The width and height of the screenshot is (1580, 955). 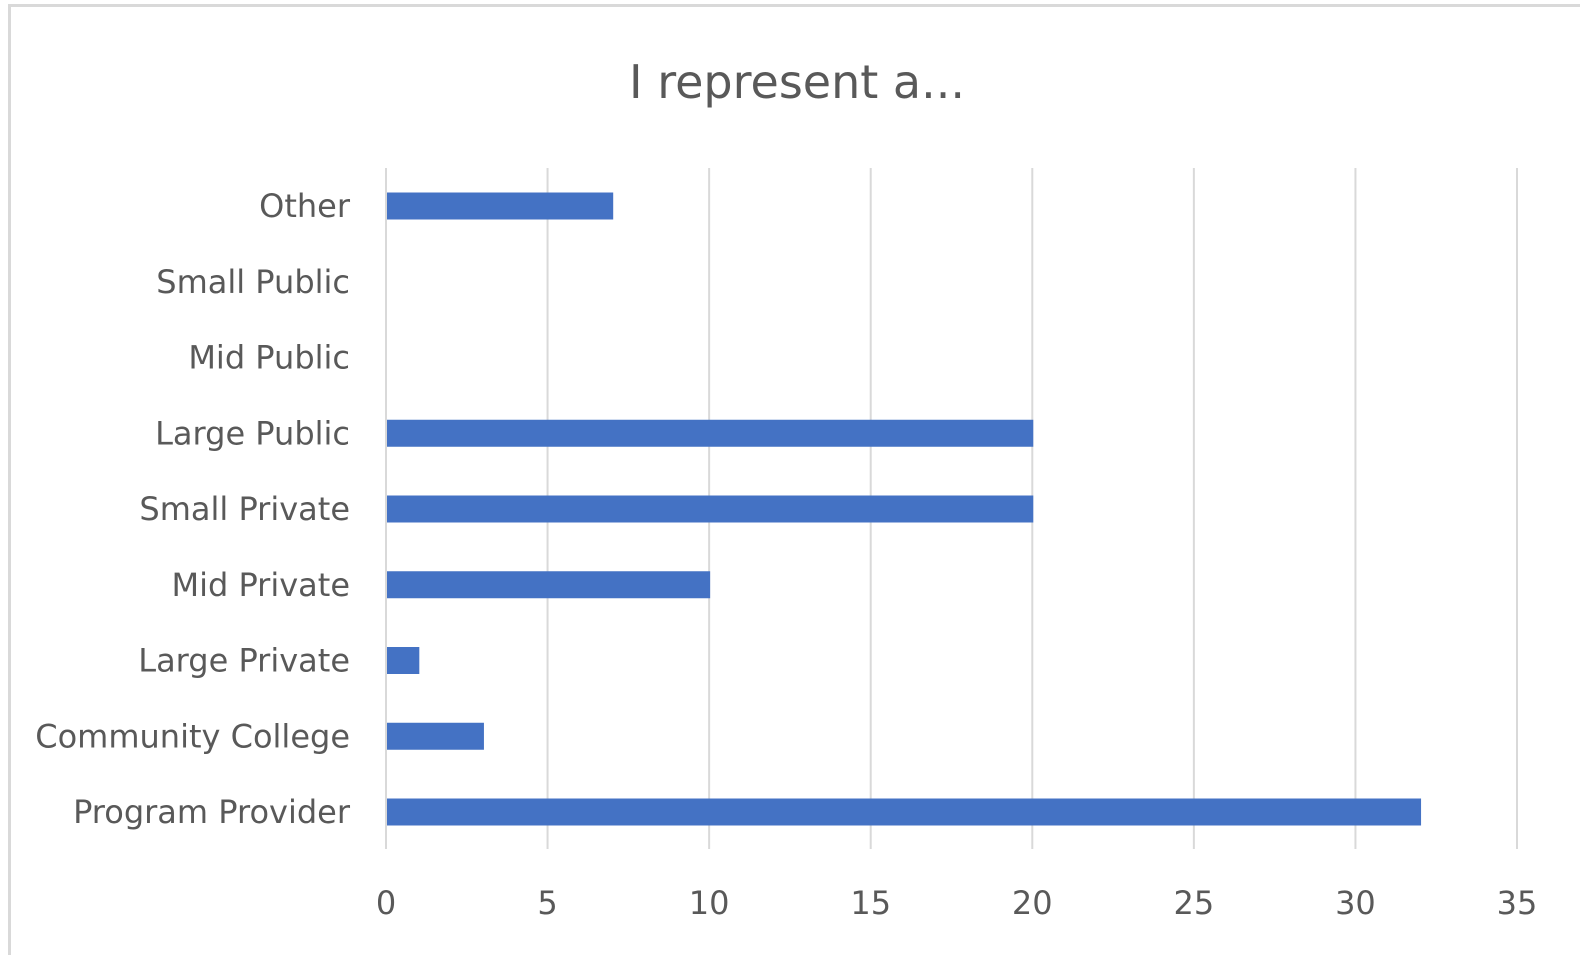 I want to click on bar-small-private, so click(x=710, y=509).